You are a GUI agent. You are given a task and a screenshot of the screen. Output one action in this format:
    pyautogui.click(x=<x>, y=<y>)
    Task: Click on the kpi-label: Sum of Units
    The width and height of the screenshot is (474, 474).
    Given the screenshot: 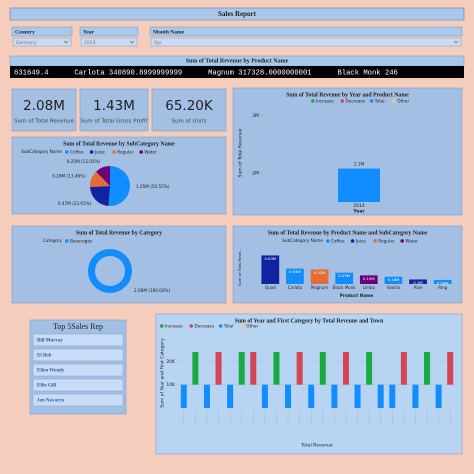 What is the action you would take?
    pyautogui.click(x=188, y=122)
    